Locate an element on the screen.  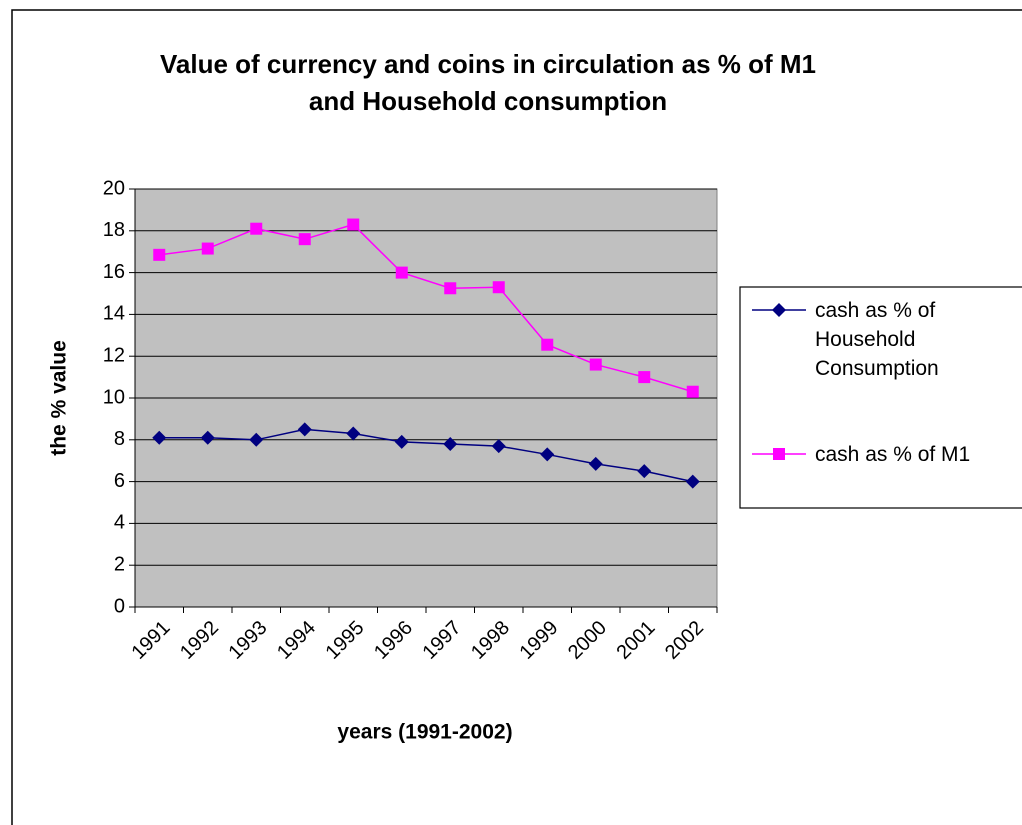
y-tick-label: 10 is located at coordinates (114, 397).